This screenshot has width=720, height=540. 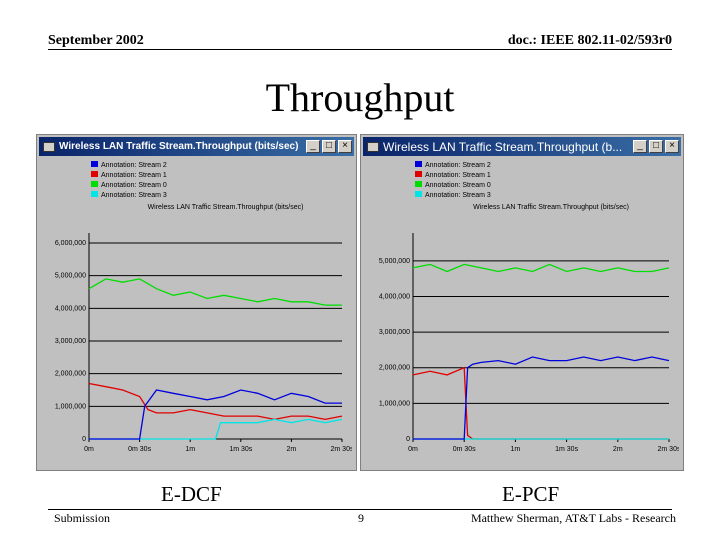 What do you see at coordinates (573, 518) in the screenshot?
I see `footer-author: Matthew Sherman, AT&T Labs - Research` at bounding box center [573, 518].